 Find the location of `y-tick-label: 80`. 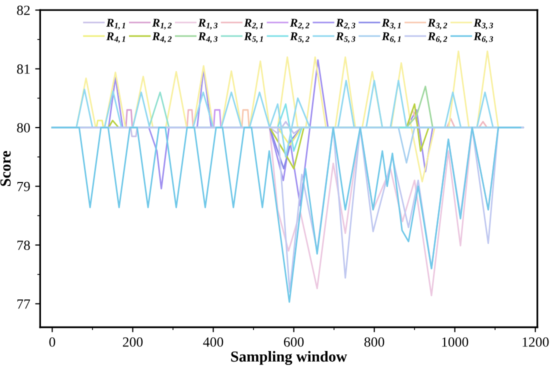

y-tick-label: 80 is located at coordinates (23, 128).